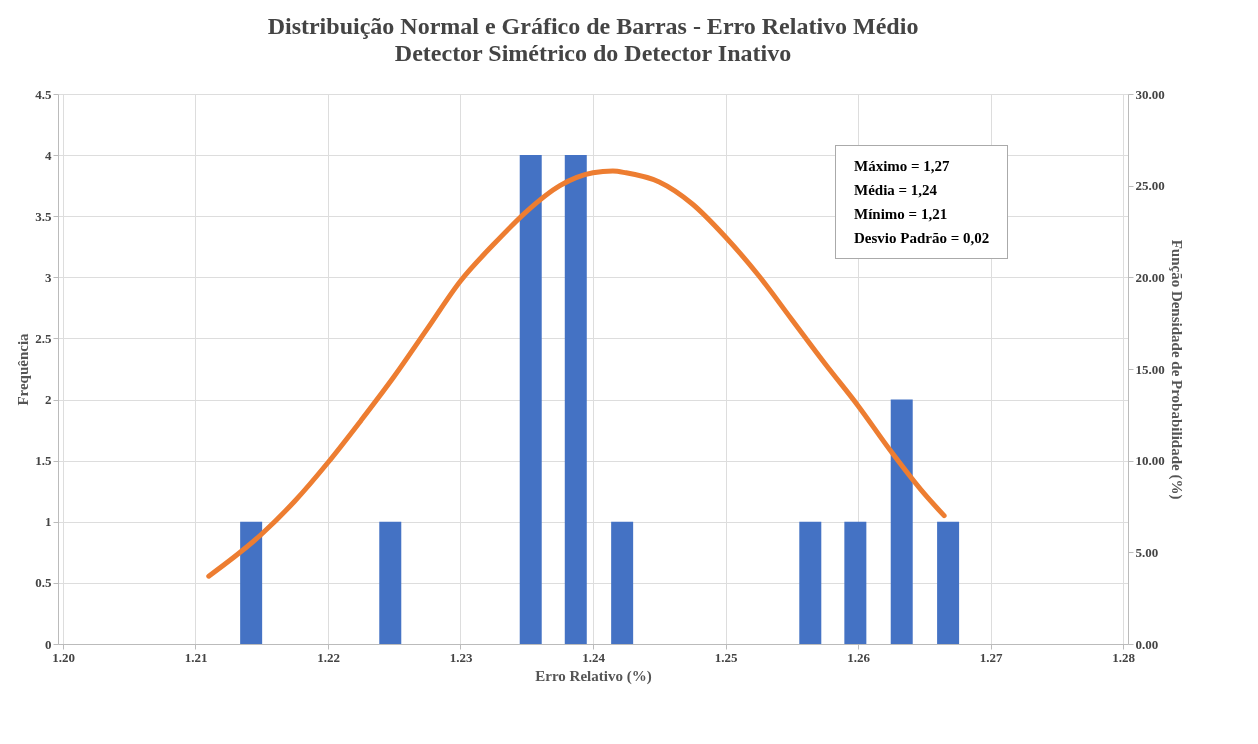 The image size is (1258, 744). What do you see at coordinates (902, 166) in the screenshot?
I see `annotation: Máximo = 1,27` at bounding box center [902, 166].